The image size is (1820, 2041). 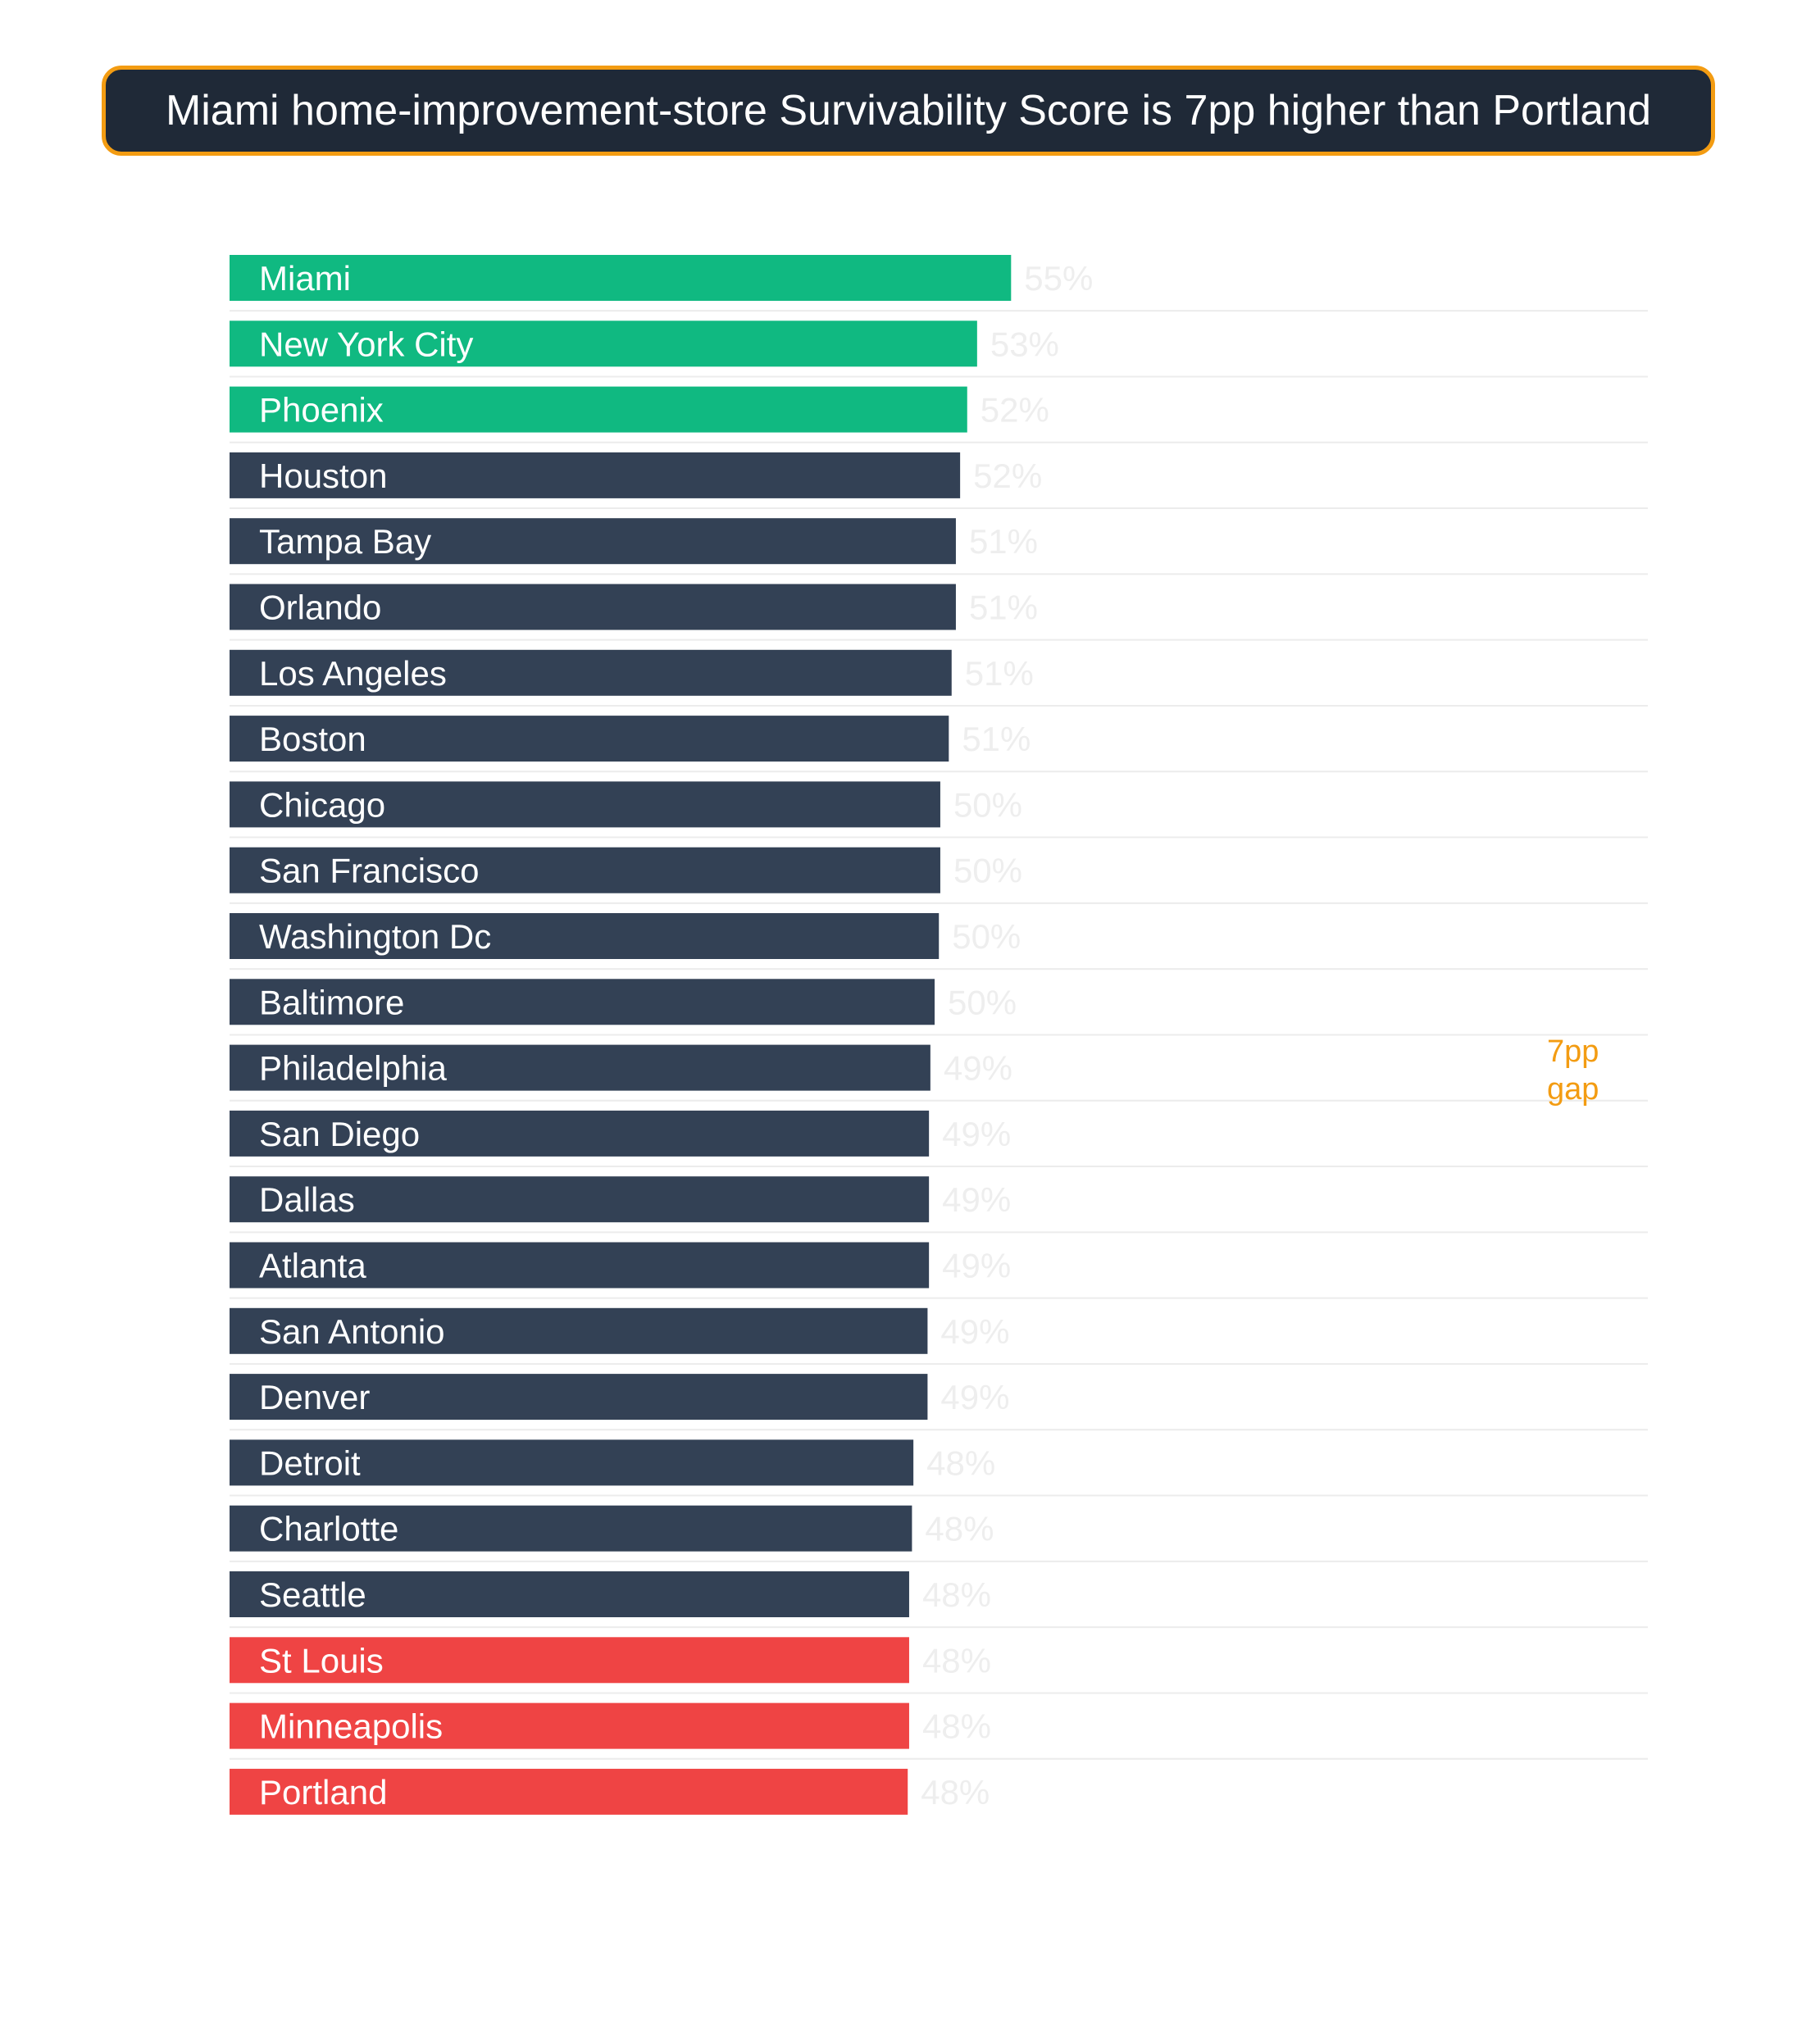 I want to click on category-label: Baltimore, so click(x=331, y=1002).